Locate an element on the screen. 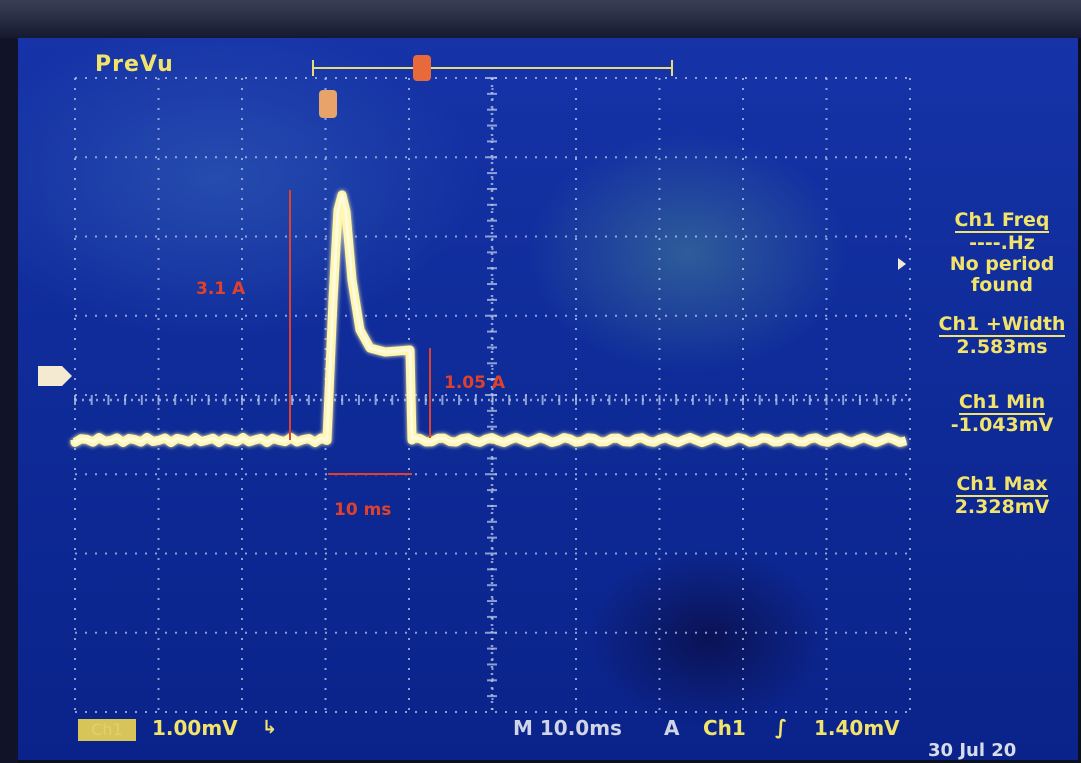  peak-current-label: 3.1 A is located at coordinates (221, 289).